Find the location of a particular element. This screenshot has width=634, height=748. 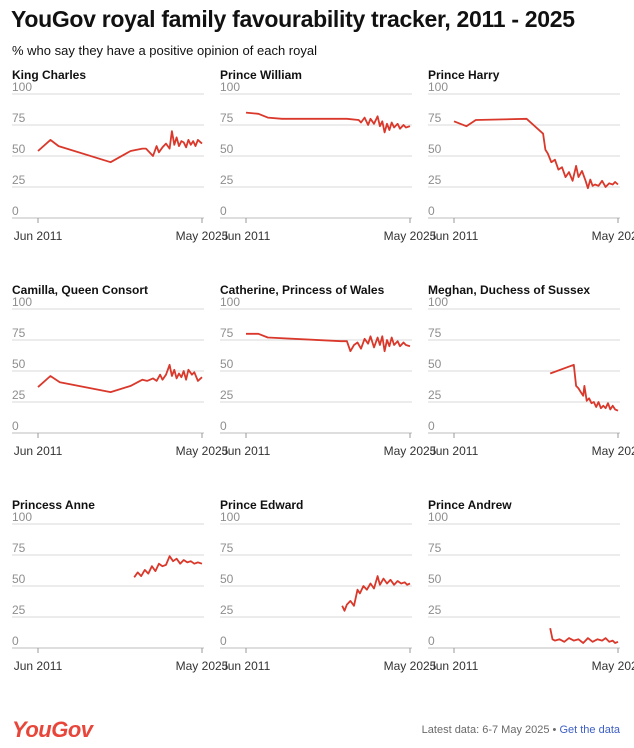

chart-panel: Princess Anne 0 25 50 75 100 Jun 2011 May 2025 is located at coordinates (120, 603).